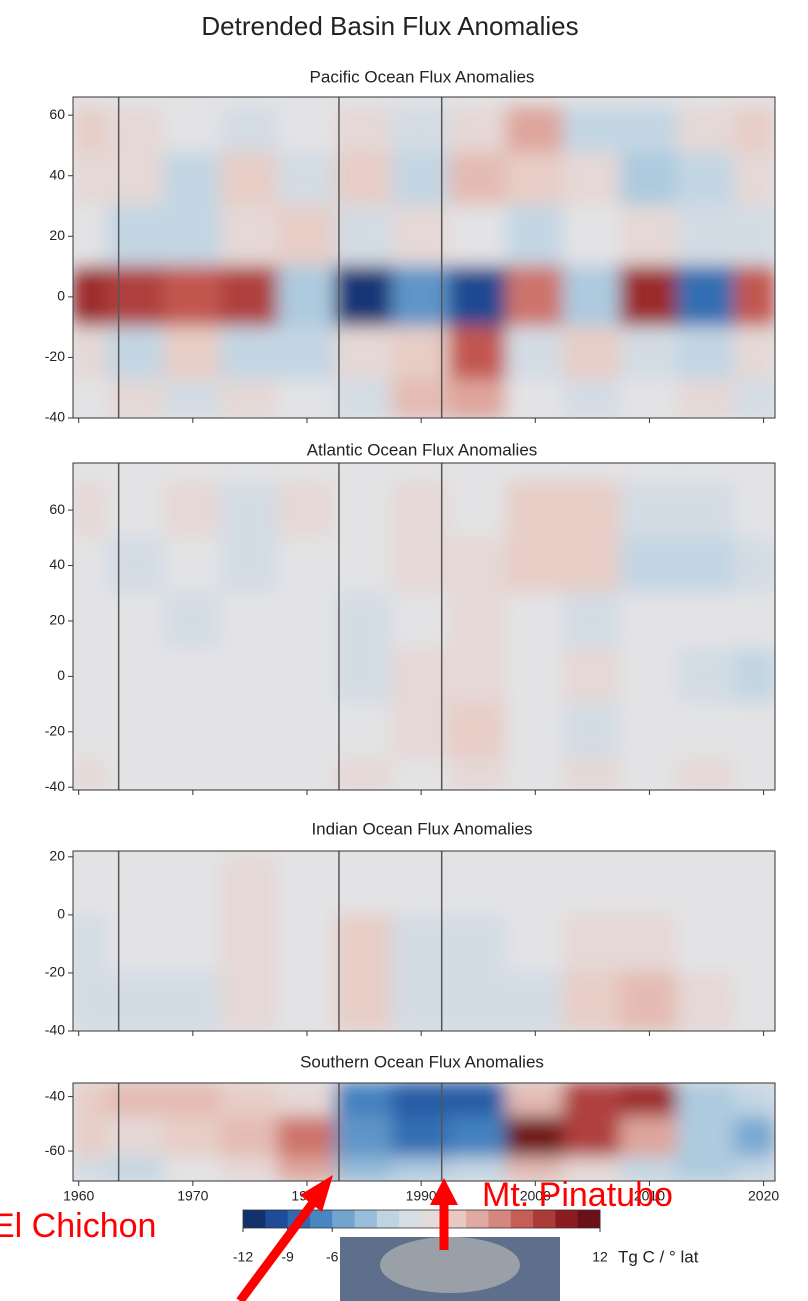 This screenshot has height=1301, width=808. Describe the element at coordinates (421, 828) in the screenshot. I see `panel-title: Indian Ocean Flux Anomalies` at that location.